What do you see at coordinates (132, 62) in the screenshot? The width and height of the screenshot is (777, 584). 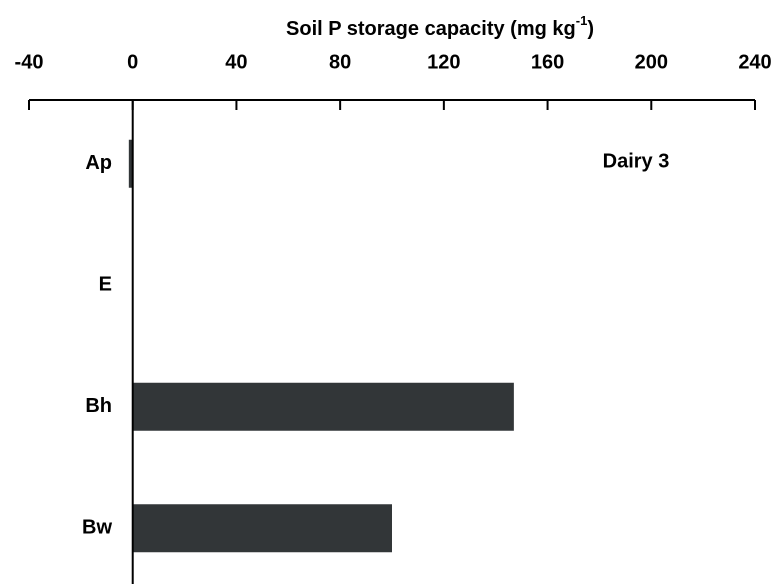 I see `x-tick-label: 0` at bounding box center [132, 62].